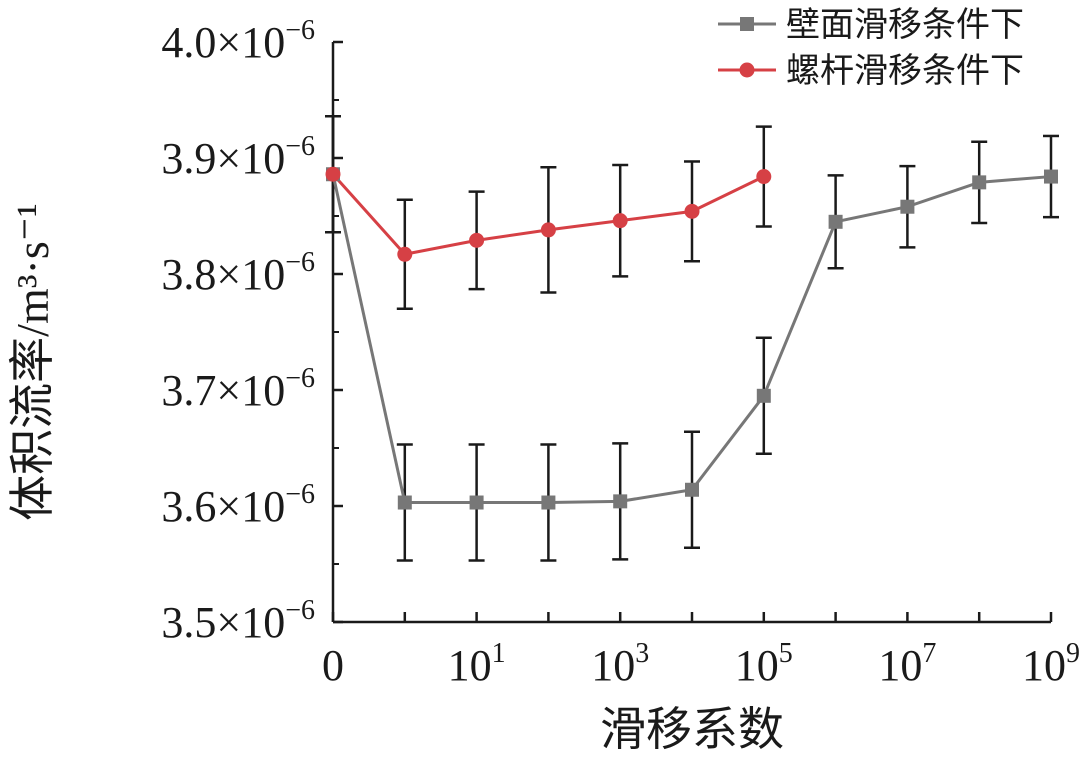 The height and width of the screenshot is (757, 1090). What do you see at coordinates (477, 664) in the screenshot?
I see `x-tick-label: 10¹` at bounding box center [477, 664].